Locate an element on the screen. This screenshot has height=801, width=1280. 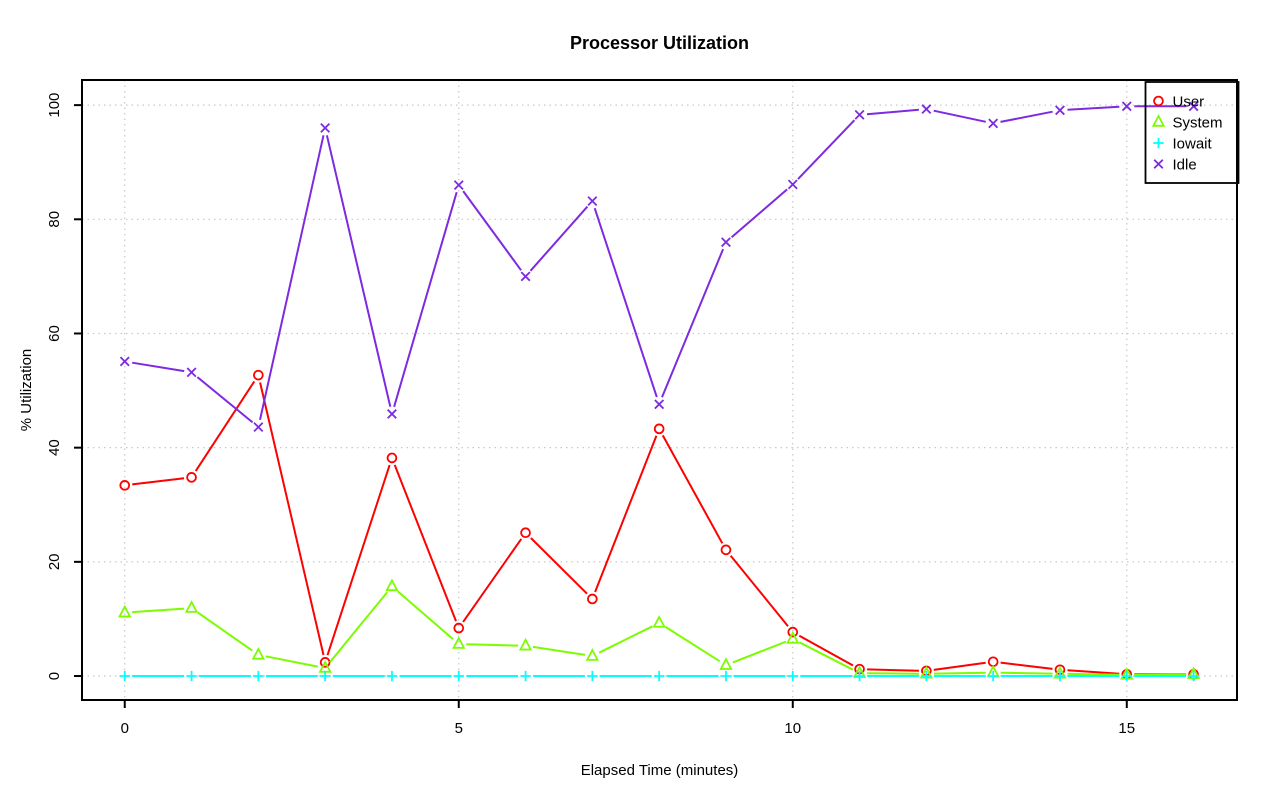
x-tick-label: 5 is located at coordinates (459, 728).